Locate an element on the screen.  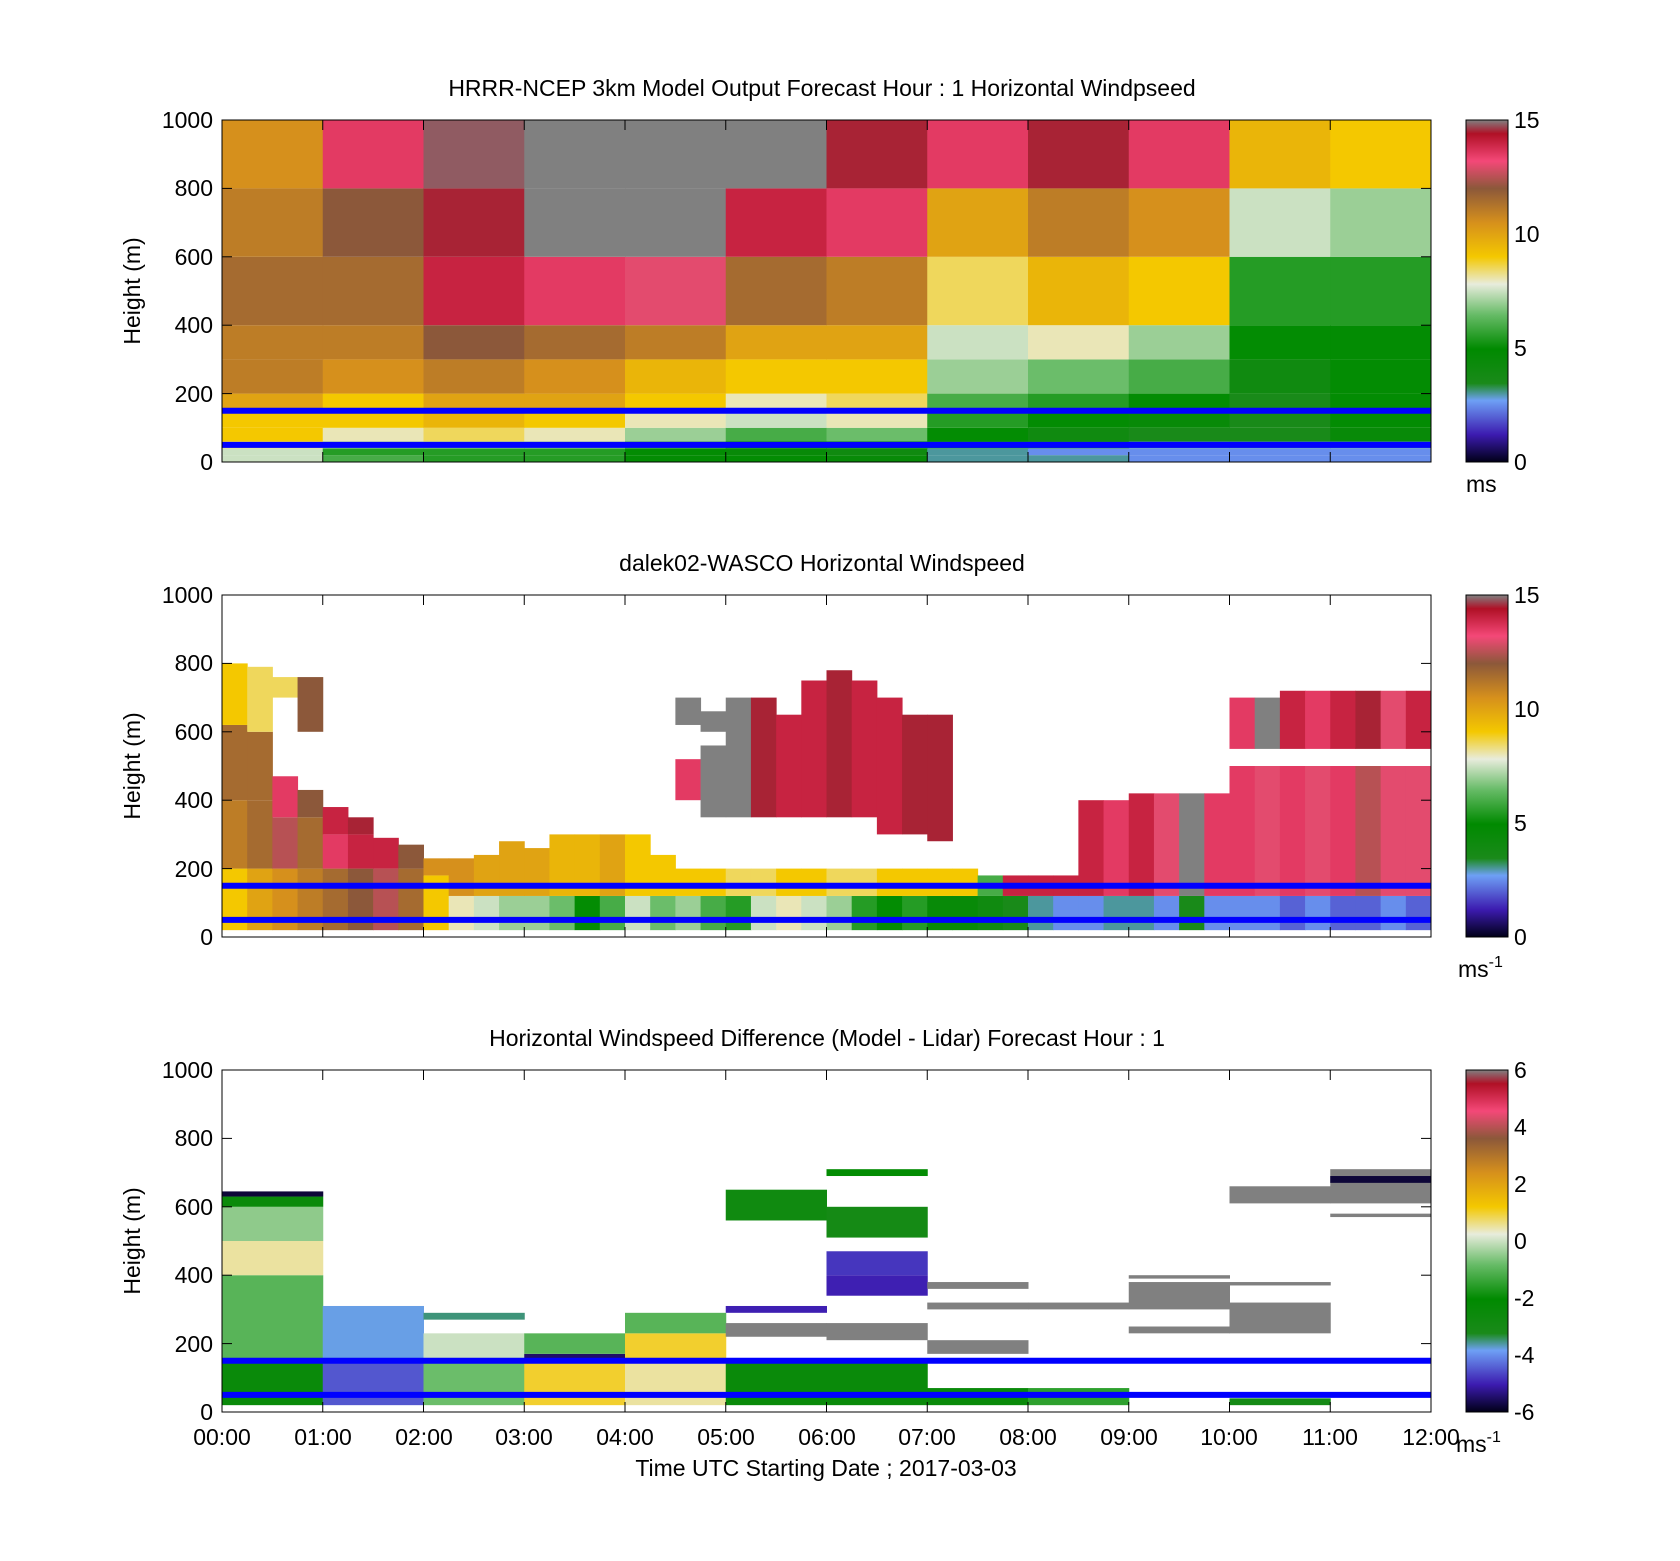
y-axis-label: Height (m) is located at coordinates (132, 1240).